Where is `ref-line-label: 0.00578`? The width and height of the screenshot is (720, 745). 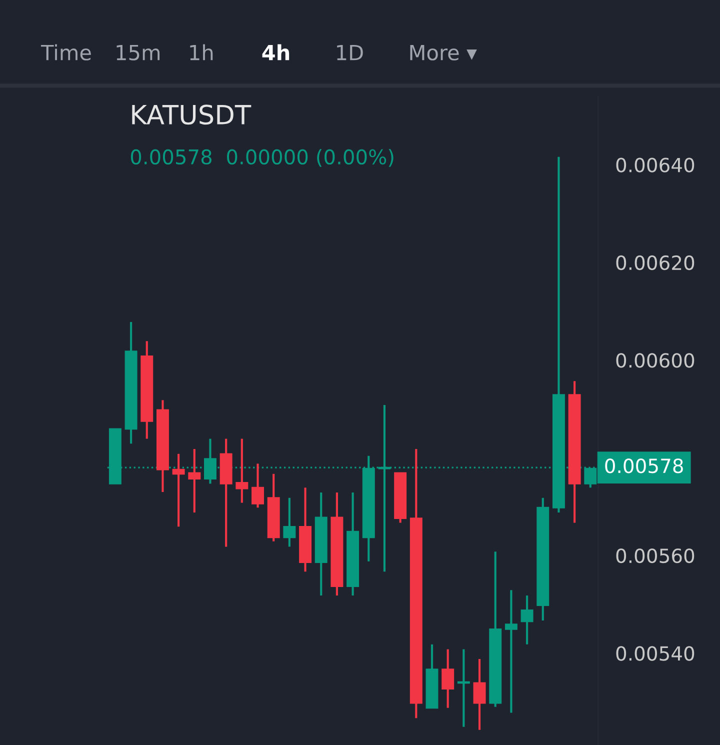 ref-line-label: 0.00578 is located at coordinates (644, 466).